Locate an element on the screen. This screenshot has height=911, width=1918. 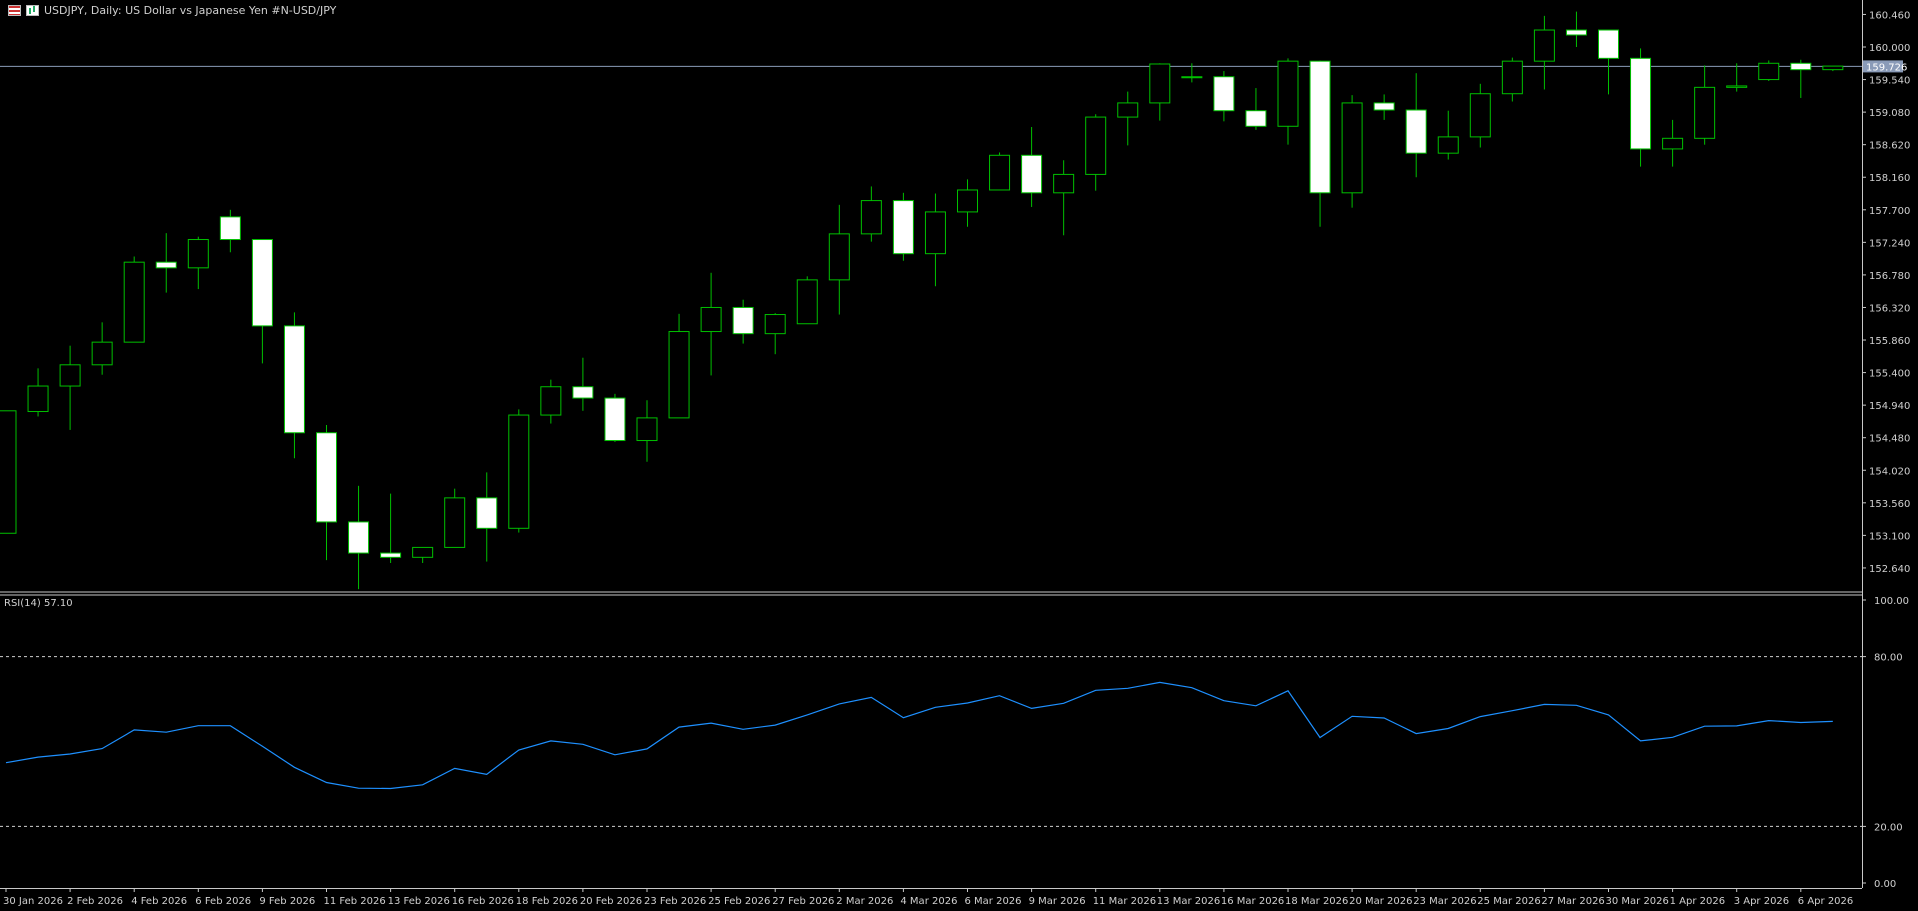
time-tick-label: 30 Jan 2026 is located at coordinates (33, 901).